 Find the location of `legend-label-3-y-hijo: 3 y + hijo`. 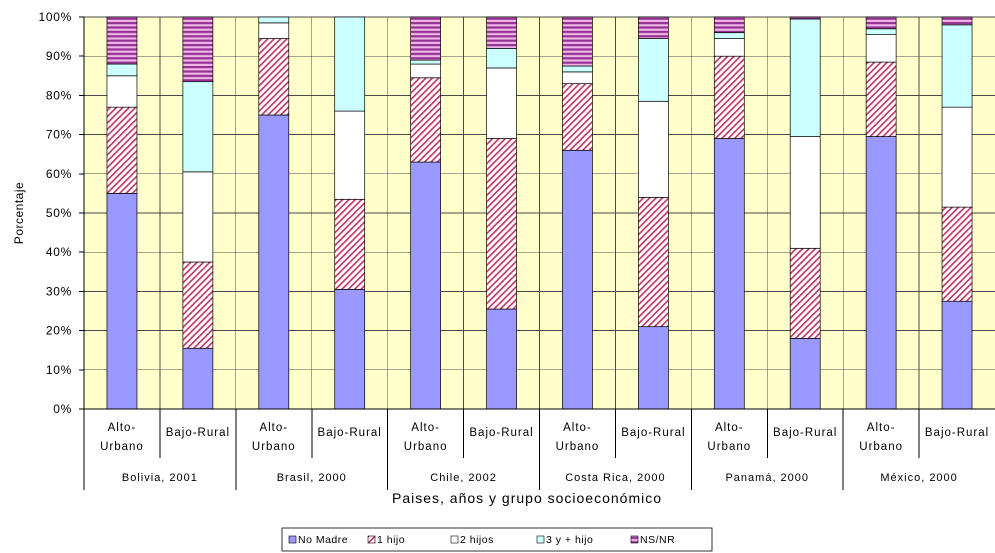

legend-label-3-y-hijo: 3 y + hijo is located at coordinates (569, 540).